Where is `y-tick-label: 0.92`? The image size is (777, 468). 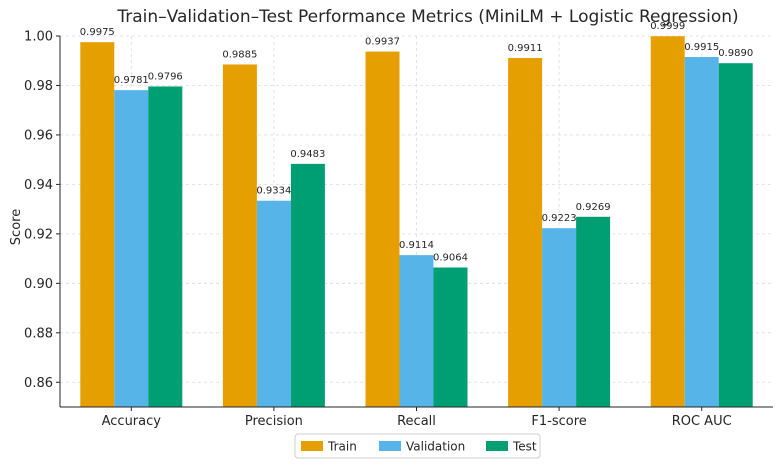
y-tick-label: 0.92 is located at coordinates (38, 234).